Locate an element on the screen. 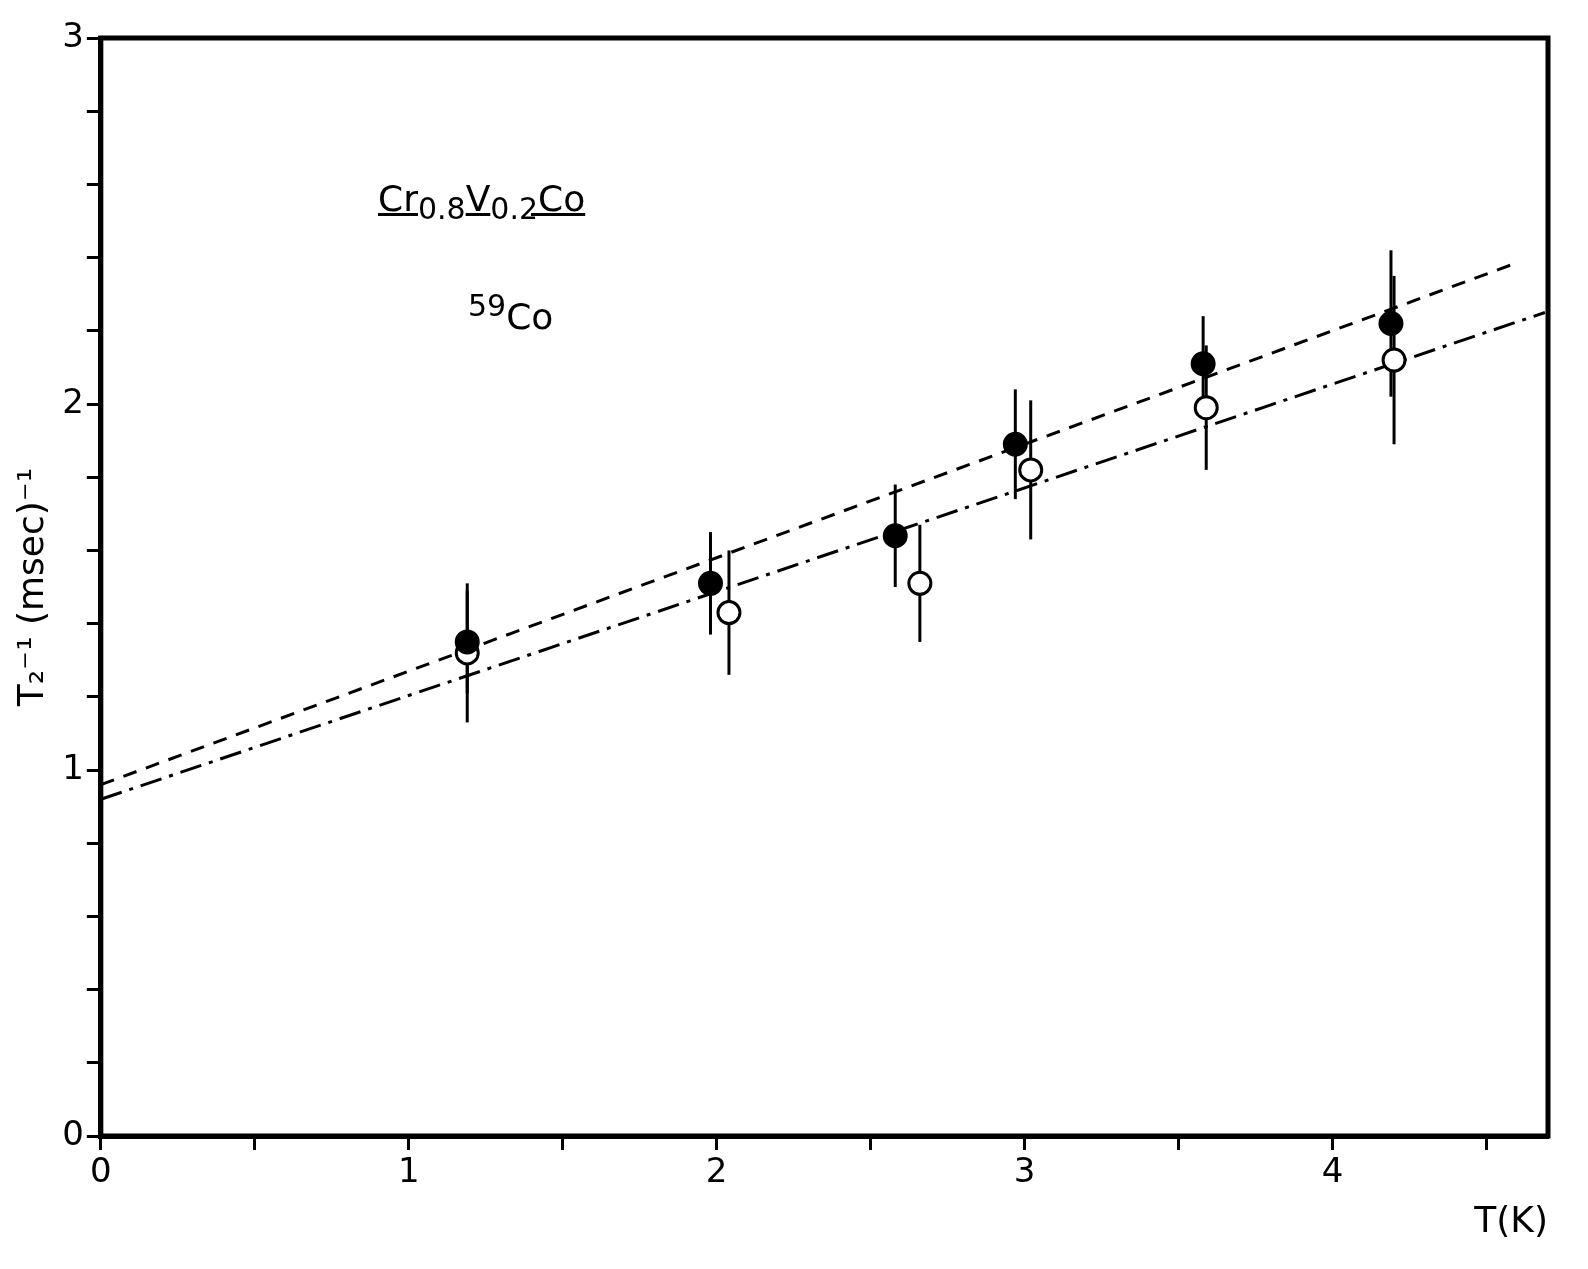 The image size is (1588, 1269). x-tick-label: 2 is located at coordinates (716, 1170).